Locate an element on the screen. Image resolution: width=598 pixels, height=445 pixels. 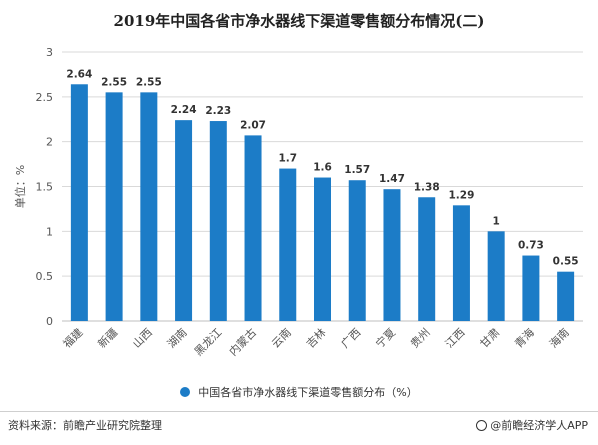
data-label: 1.47 is located at coordinates (392, 179).